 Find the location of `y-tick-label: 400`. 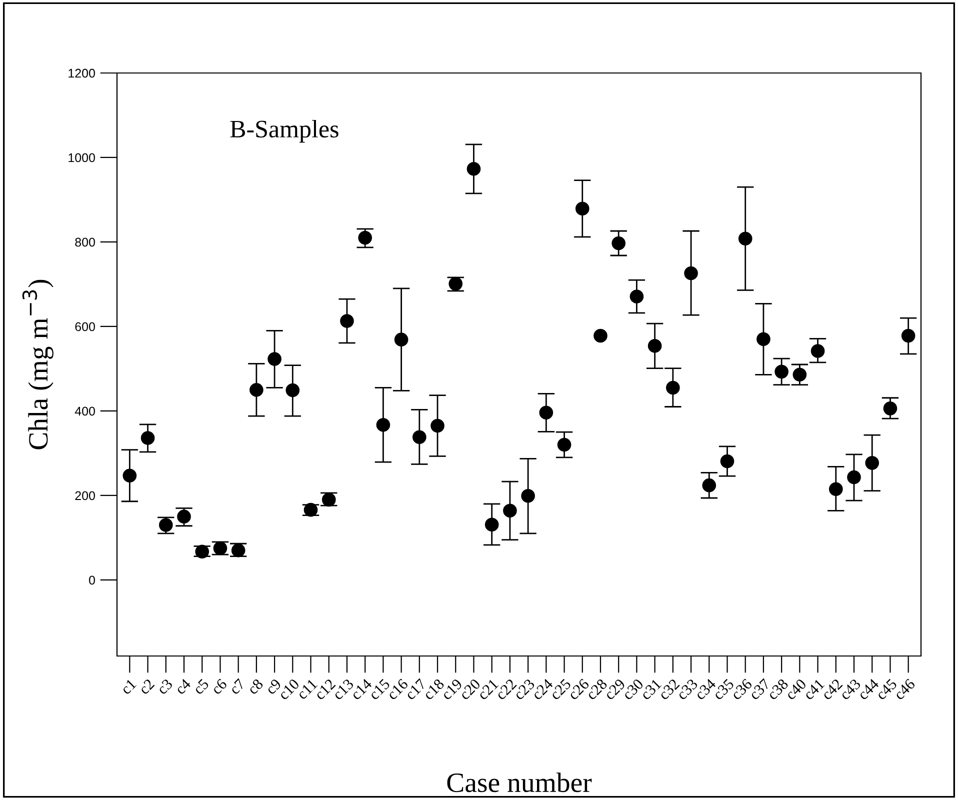

y-tick-label: 400 is located at coordinates (84, 411).